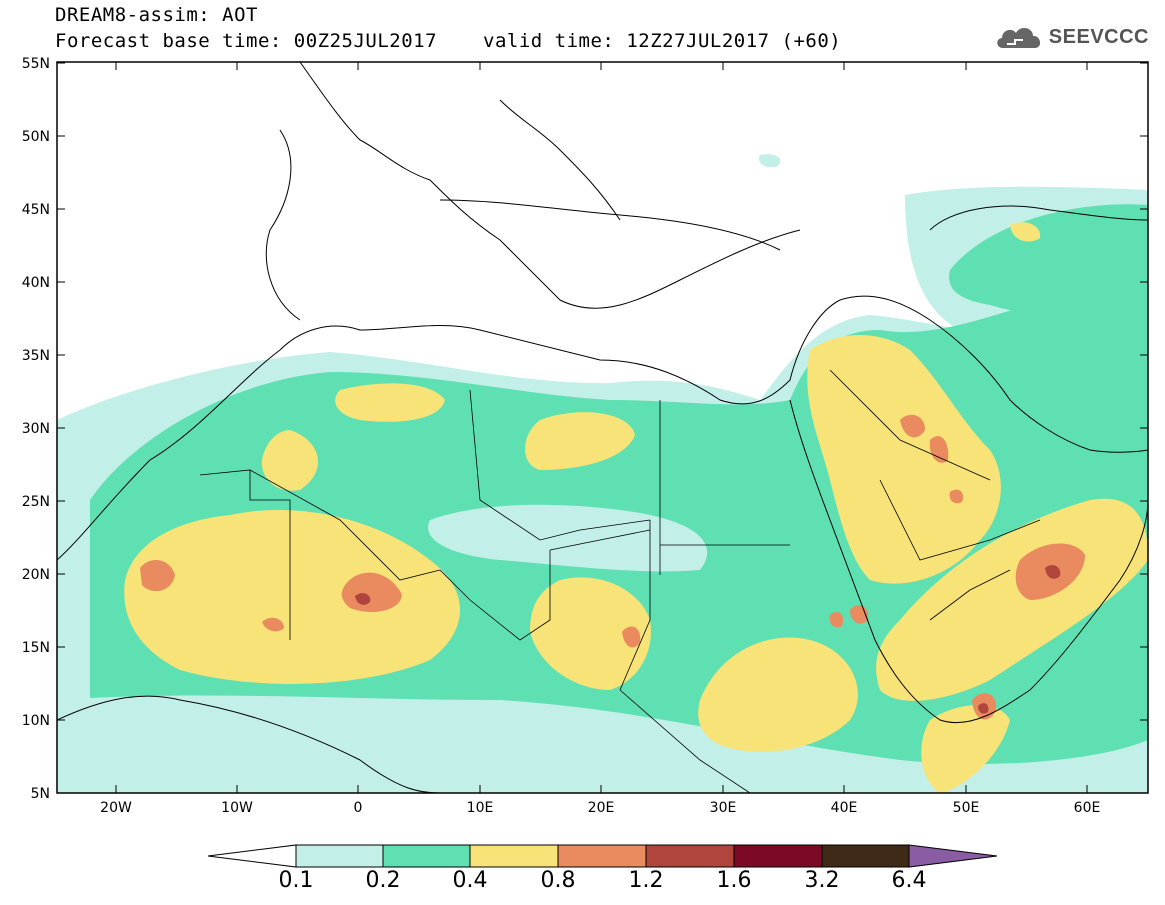 The image size is (1165, 905). What do you see at coordinates (36, 648) in the screenshot?
I see `svg-text: 15N` at bounding box center [36, 648].